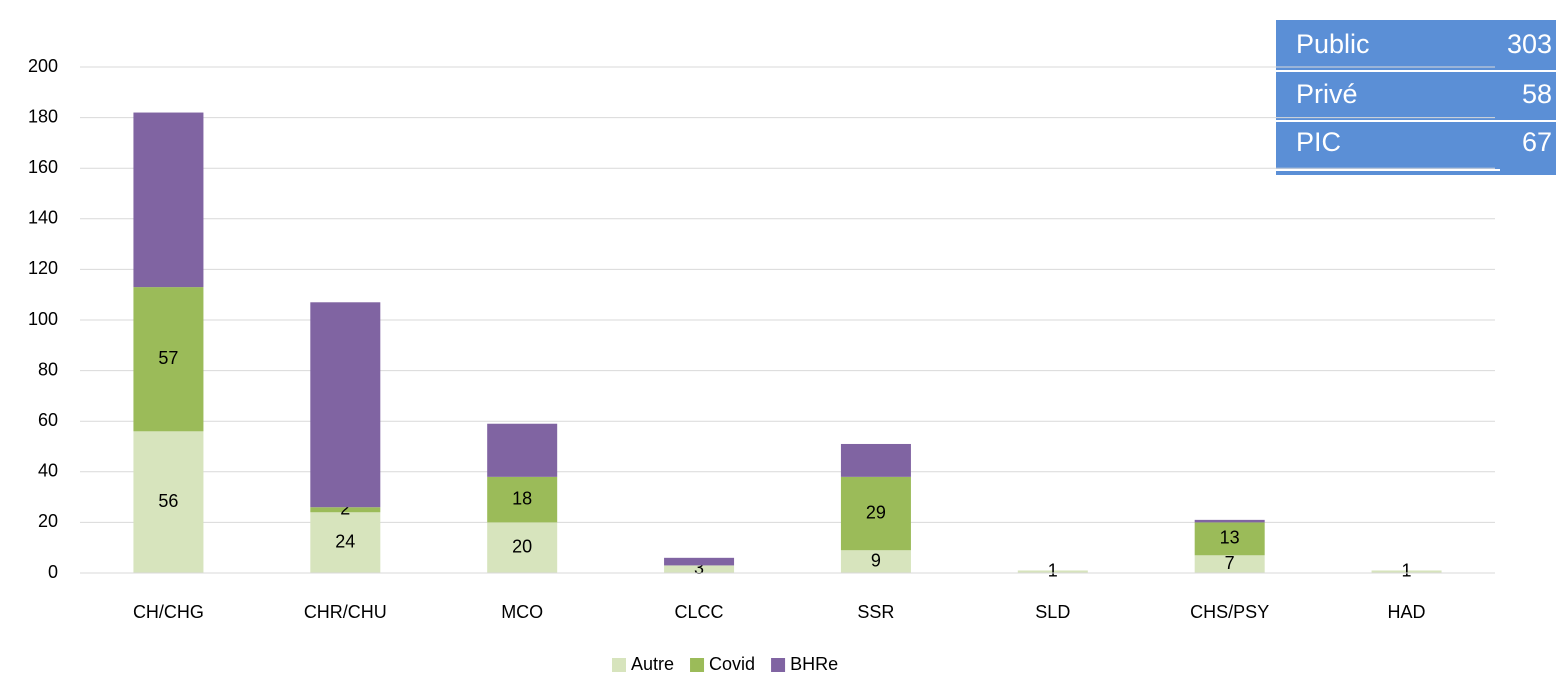 Image resolution: width=1556 pixels, height=676 pixels. Describe the element at coordinates (48, 471) in the screenshot. I see `y-tick-label: 40` at that location.